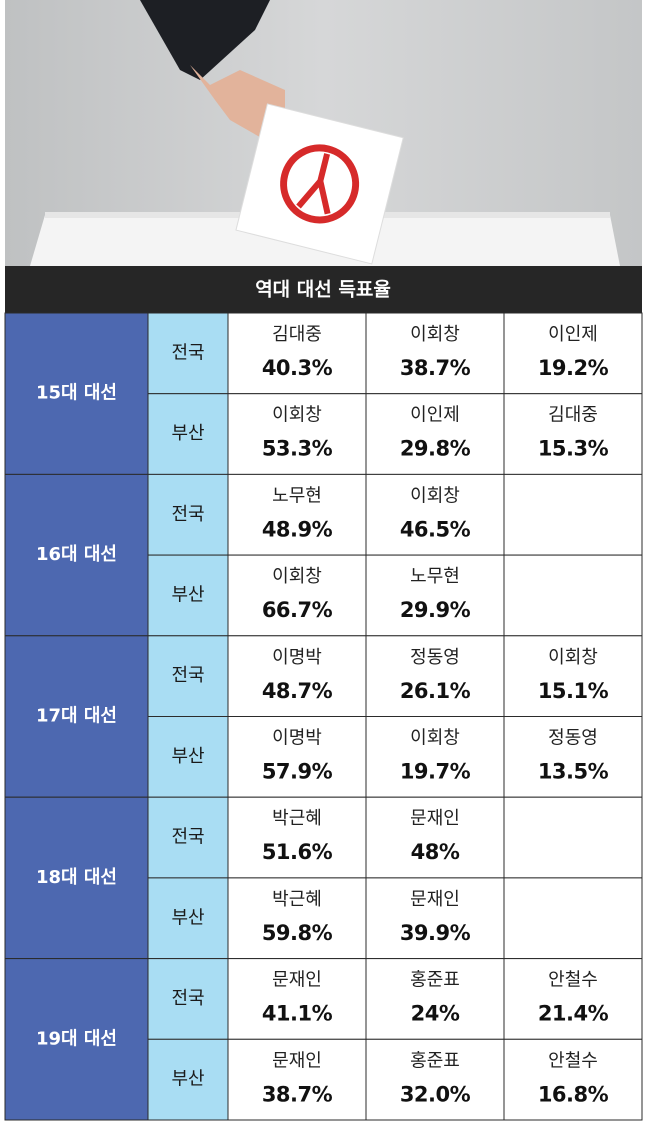 The image size is (650, 1130). What do you see at coordinates (237, 102) in the screenshot?
I see `hand` at bounding box center [237, 102].